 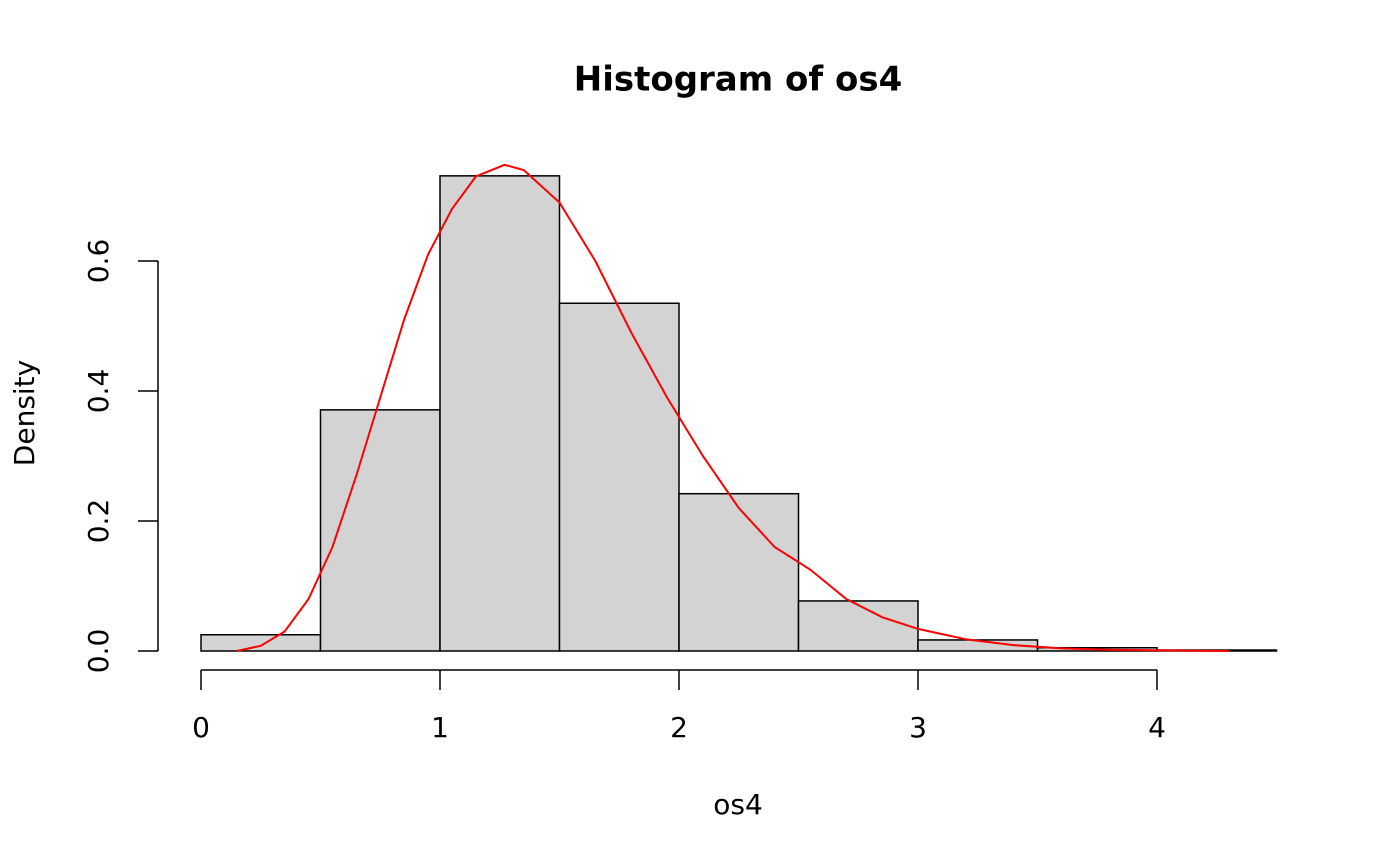 I want to click on y-tick-label: 0.2, so click(x=98, y=521).